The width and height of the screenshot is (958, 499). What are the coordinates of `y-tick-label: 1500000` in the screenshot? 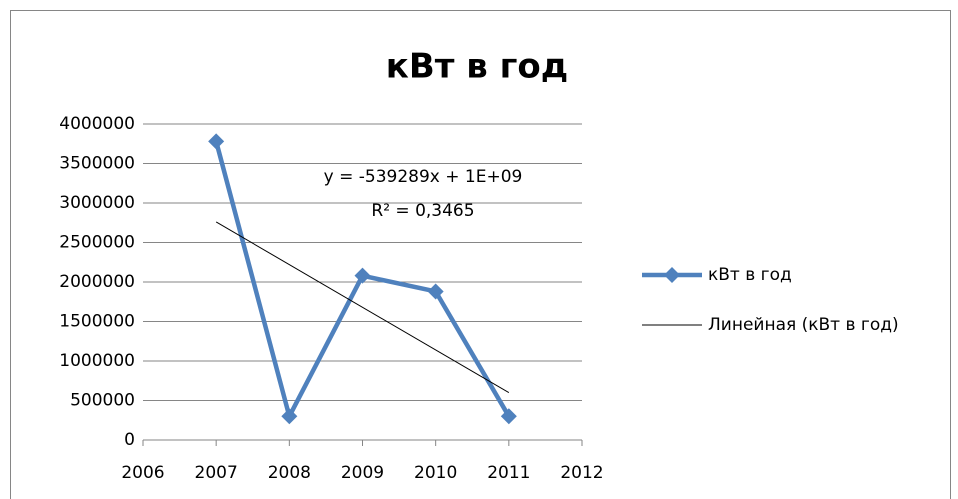 It's located at (97, 322).